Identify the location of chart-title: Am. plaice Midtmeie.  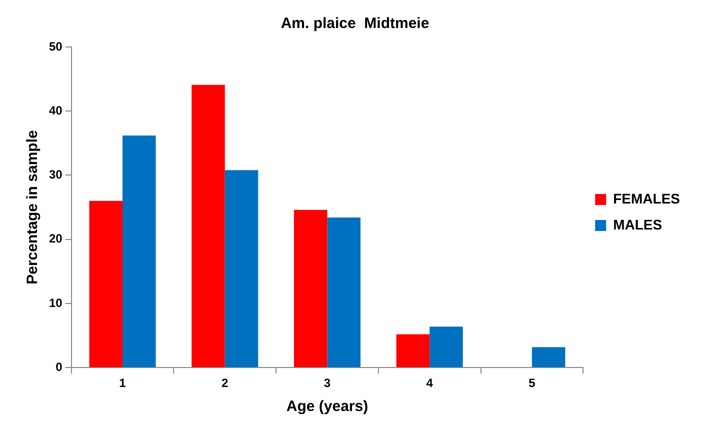
(355, 23).